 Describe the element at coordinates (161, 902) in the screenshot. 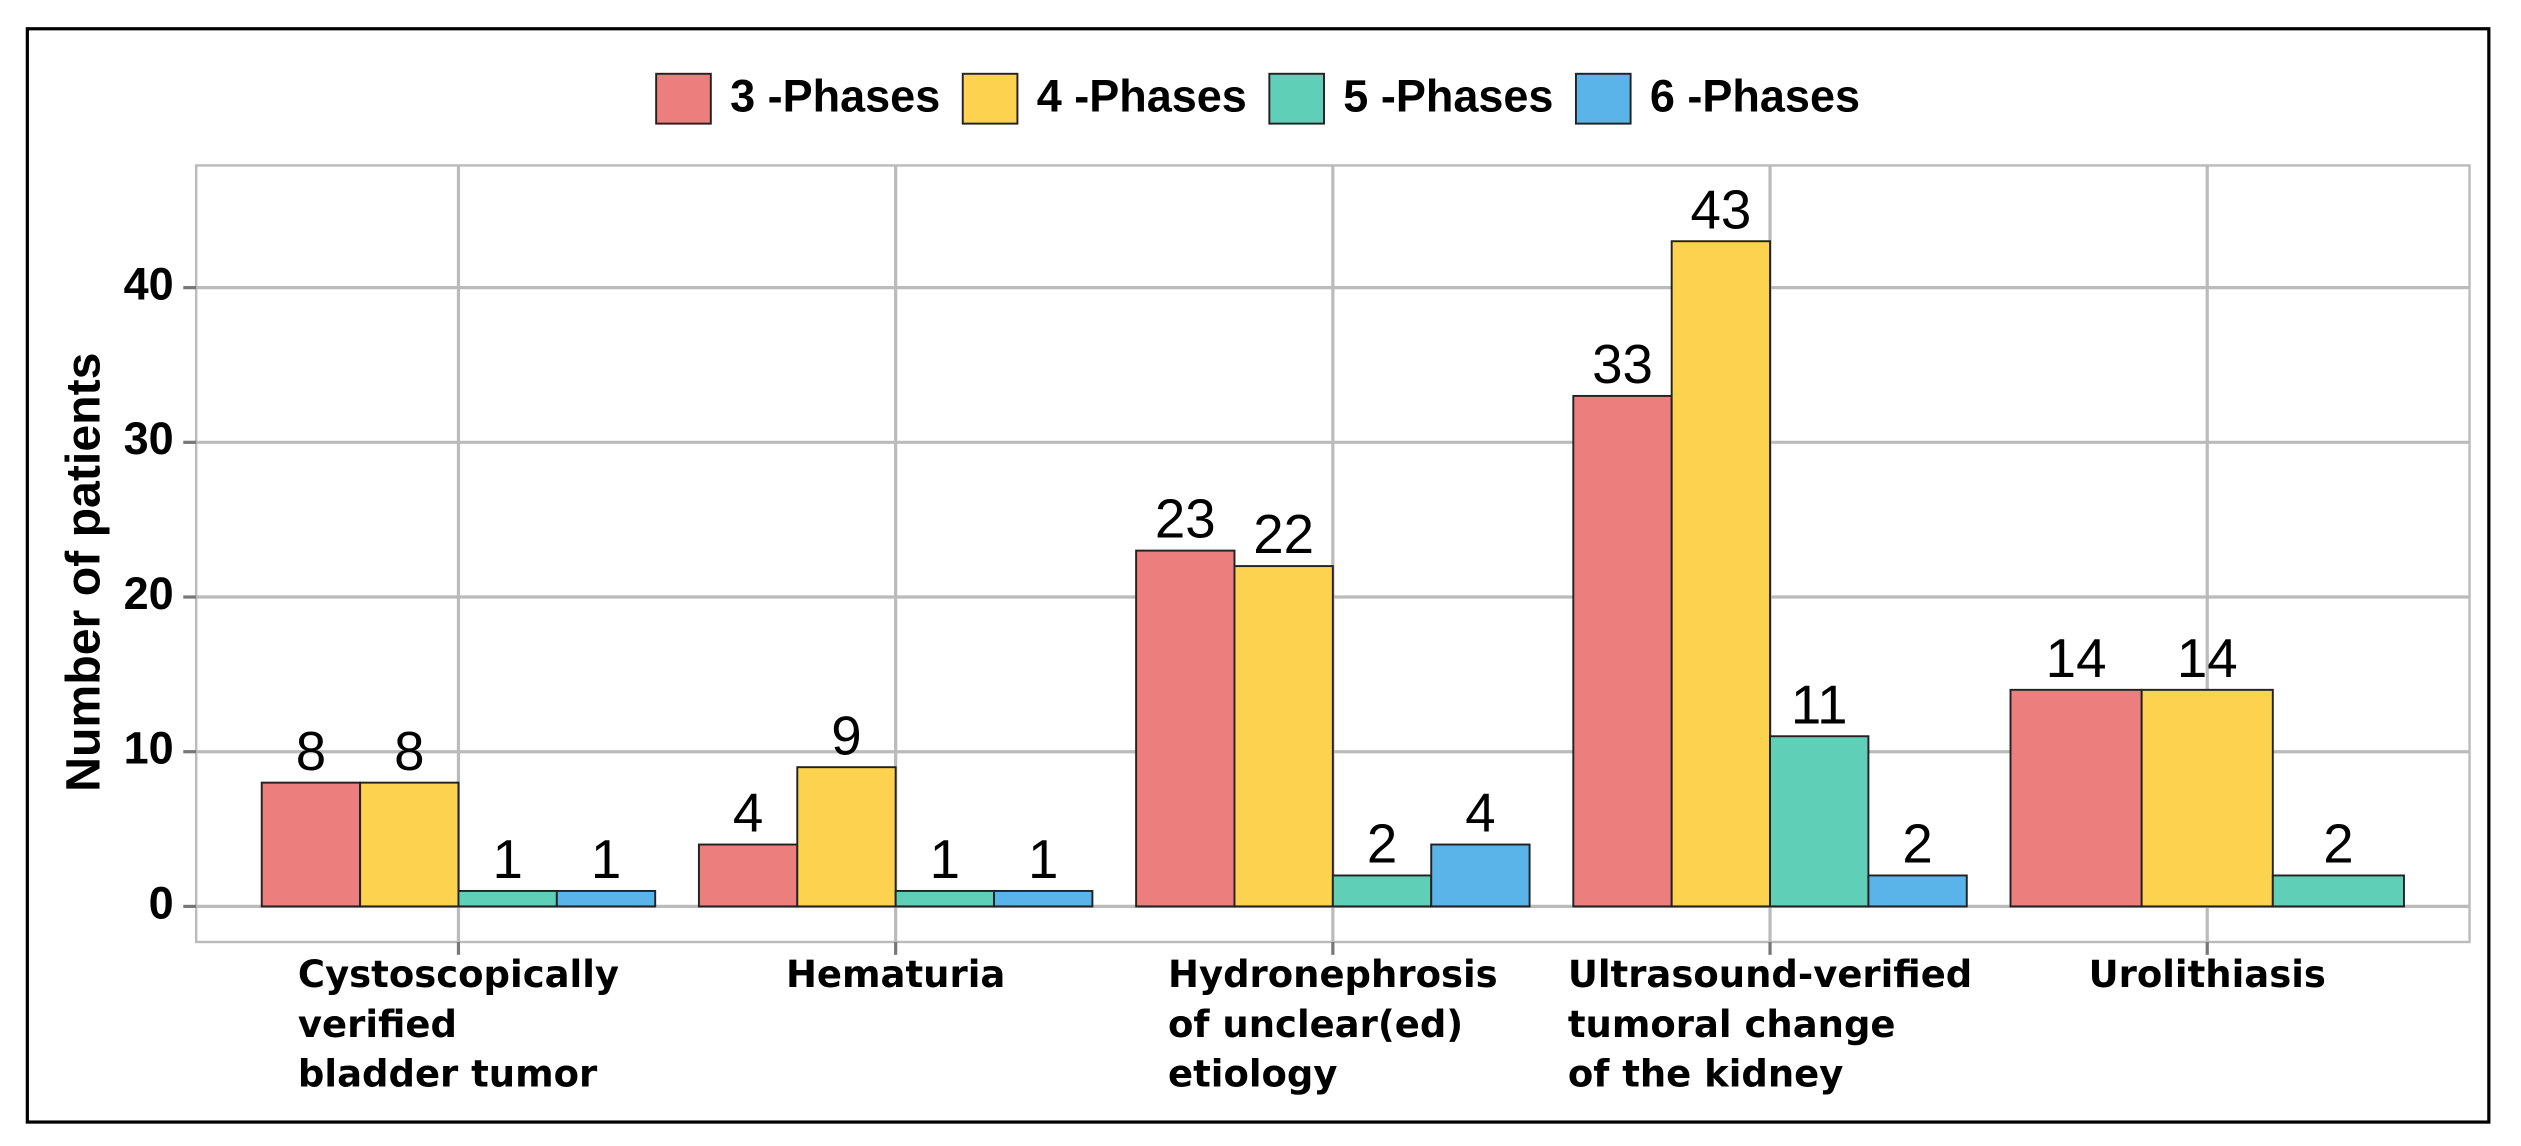

I see `y-tick-label: 0` at that location.